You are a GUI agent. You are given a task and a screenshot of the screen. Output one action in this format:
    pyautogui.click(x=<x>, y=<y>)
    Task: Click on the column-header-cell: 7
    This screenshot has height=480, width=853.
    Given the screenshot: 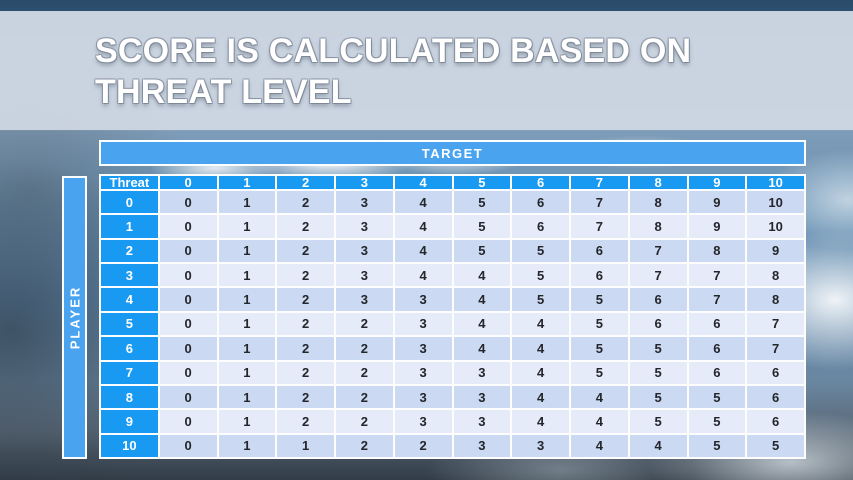 What is the action you would take?
    pyautogui.click(x=599, y=182)
    